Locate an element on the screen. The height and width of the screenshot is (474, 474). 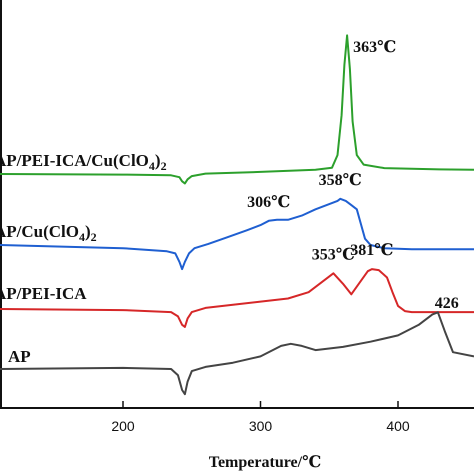
series-name-part-text: AP/PEI-ICA/Cu(ClO is located at coordinates (74, 160).